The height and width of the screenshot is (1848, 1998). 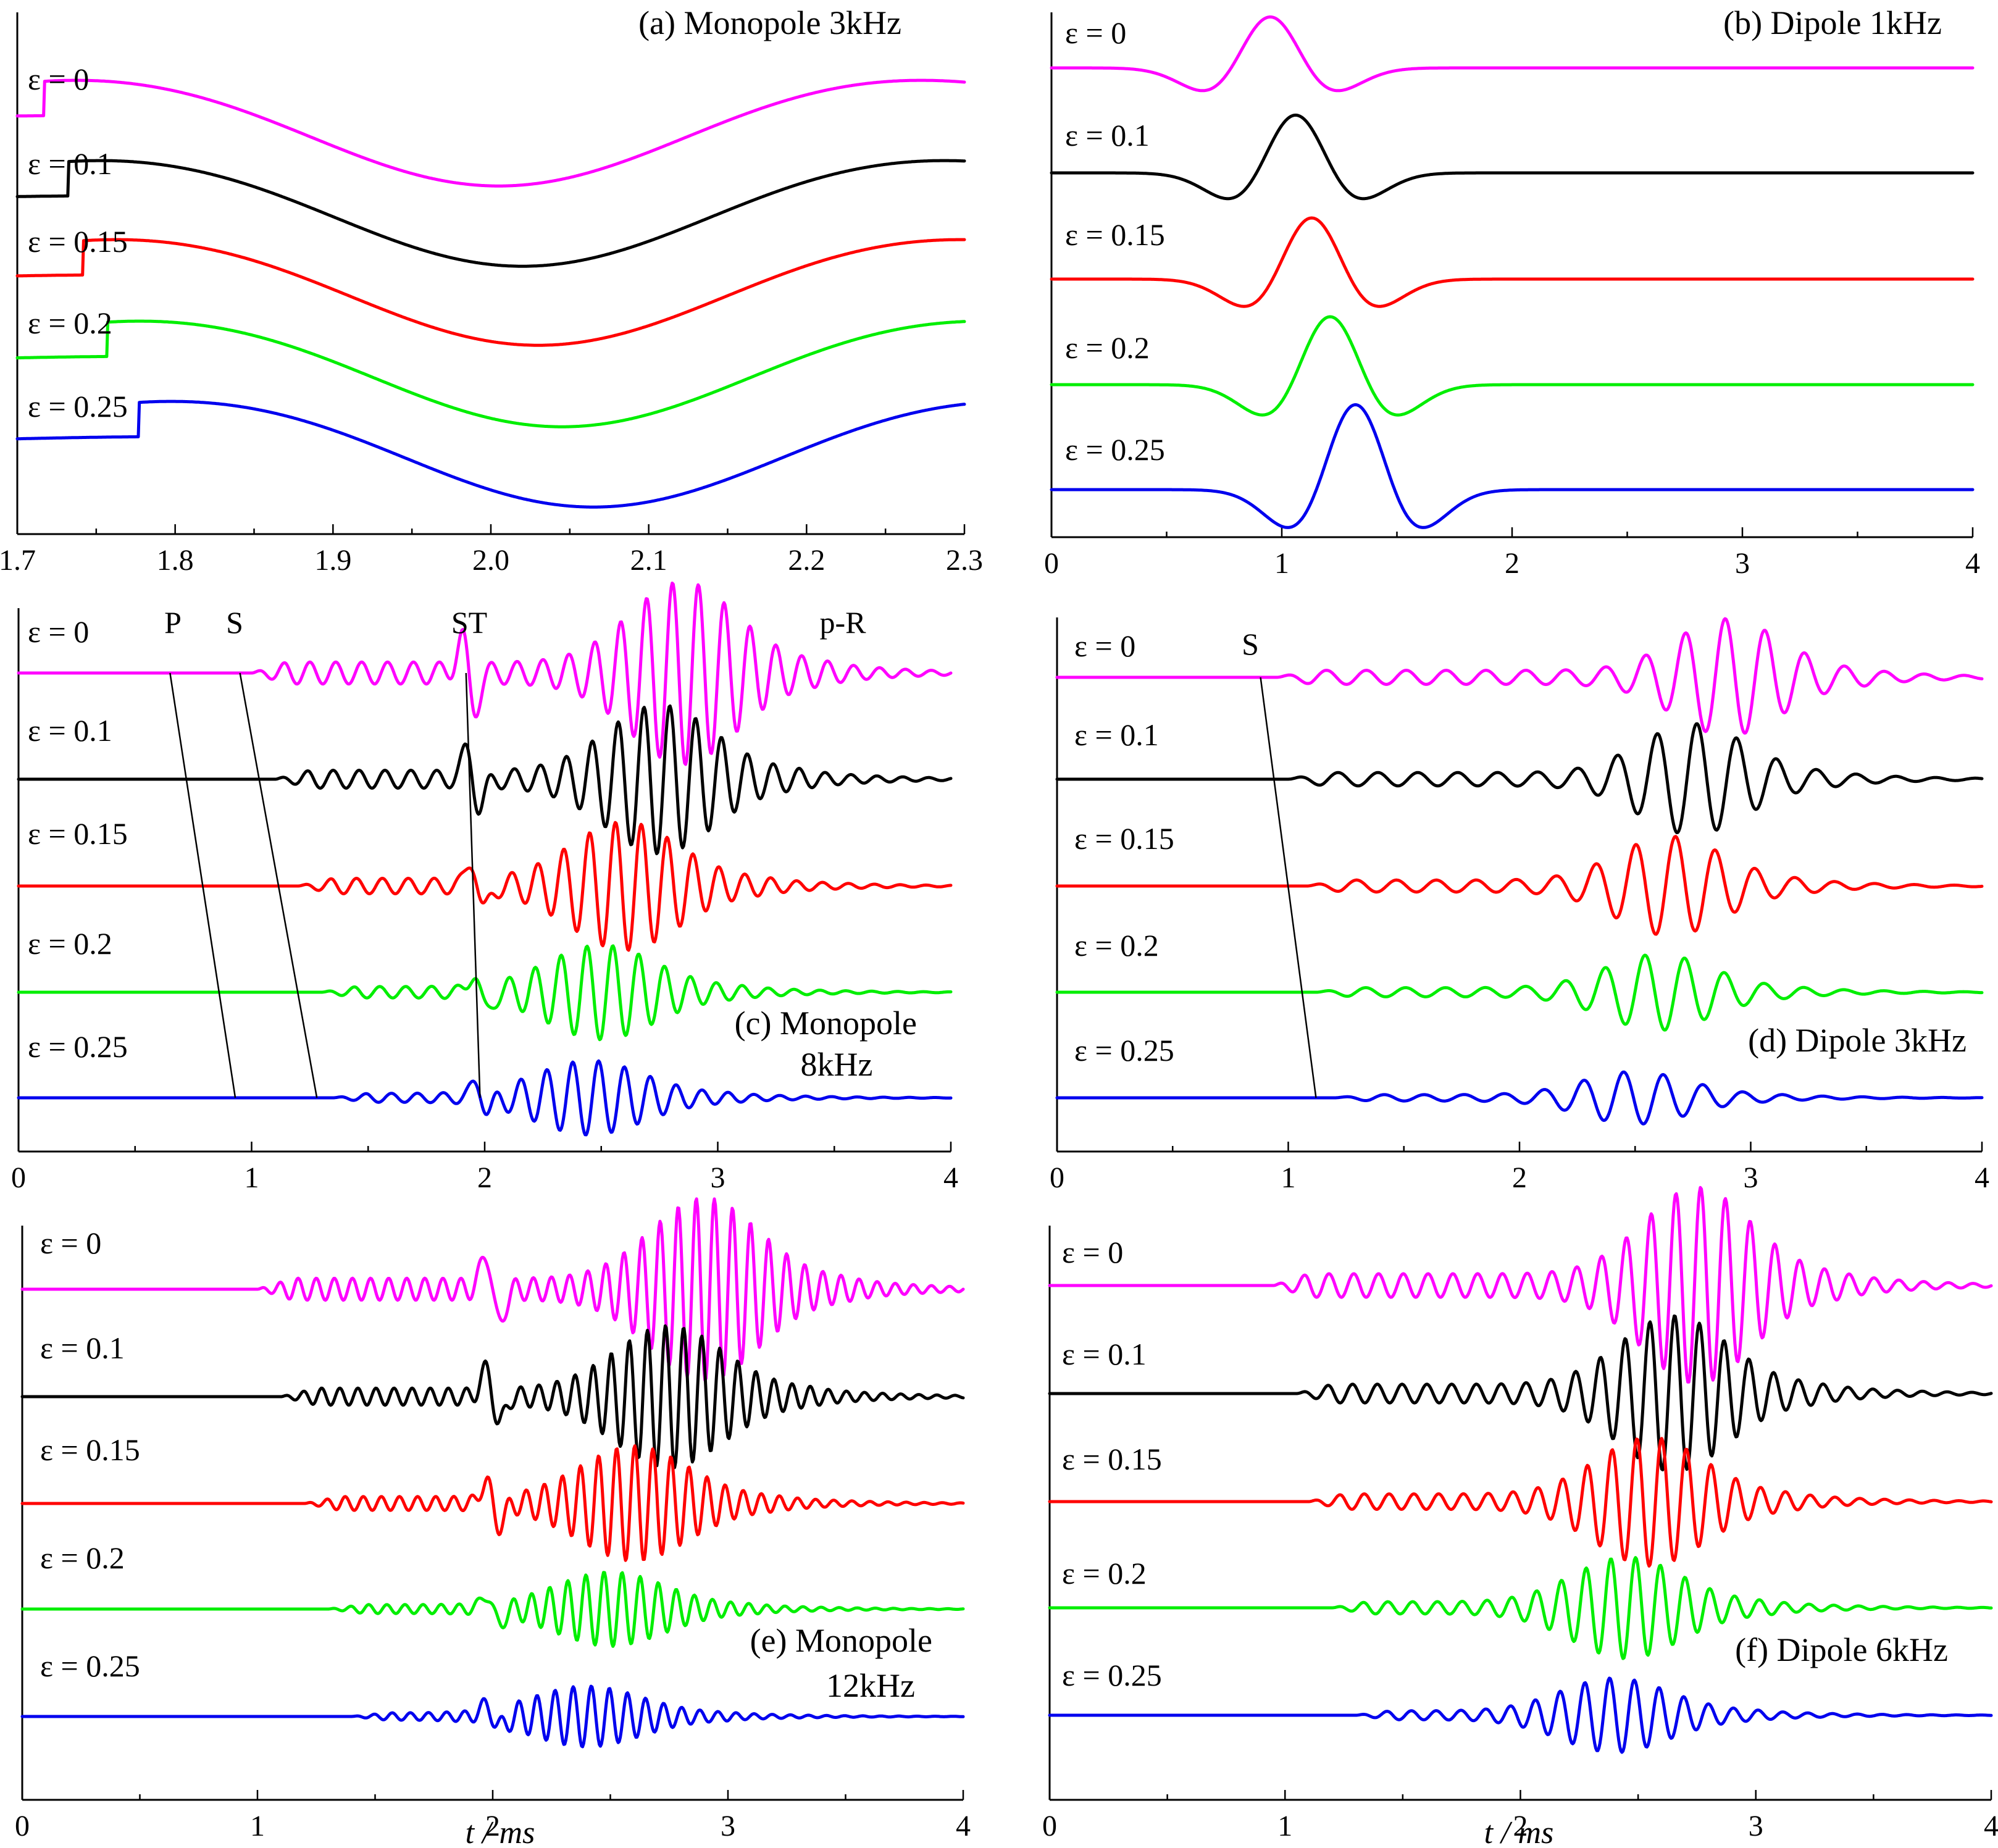 What do you see at coordinates (841, 1640) in the screenshot?
I see `panel-title: (e) Monopole` at bounding box center [841, 1640].